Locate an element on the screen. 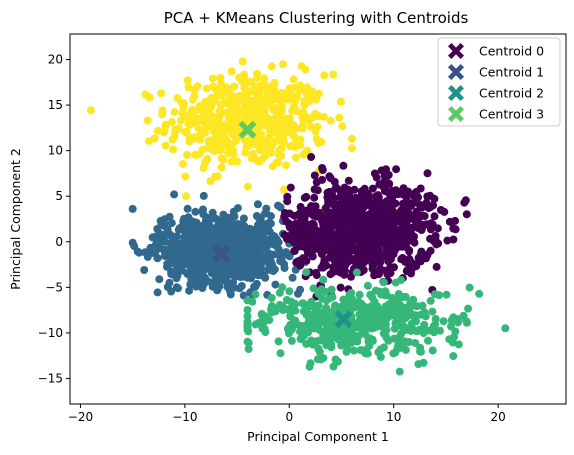 The image size is (574, 455). x-tick-label: 10 is located at coordinates (393, 417).